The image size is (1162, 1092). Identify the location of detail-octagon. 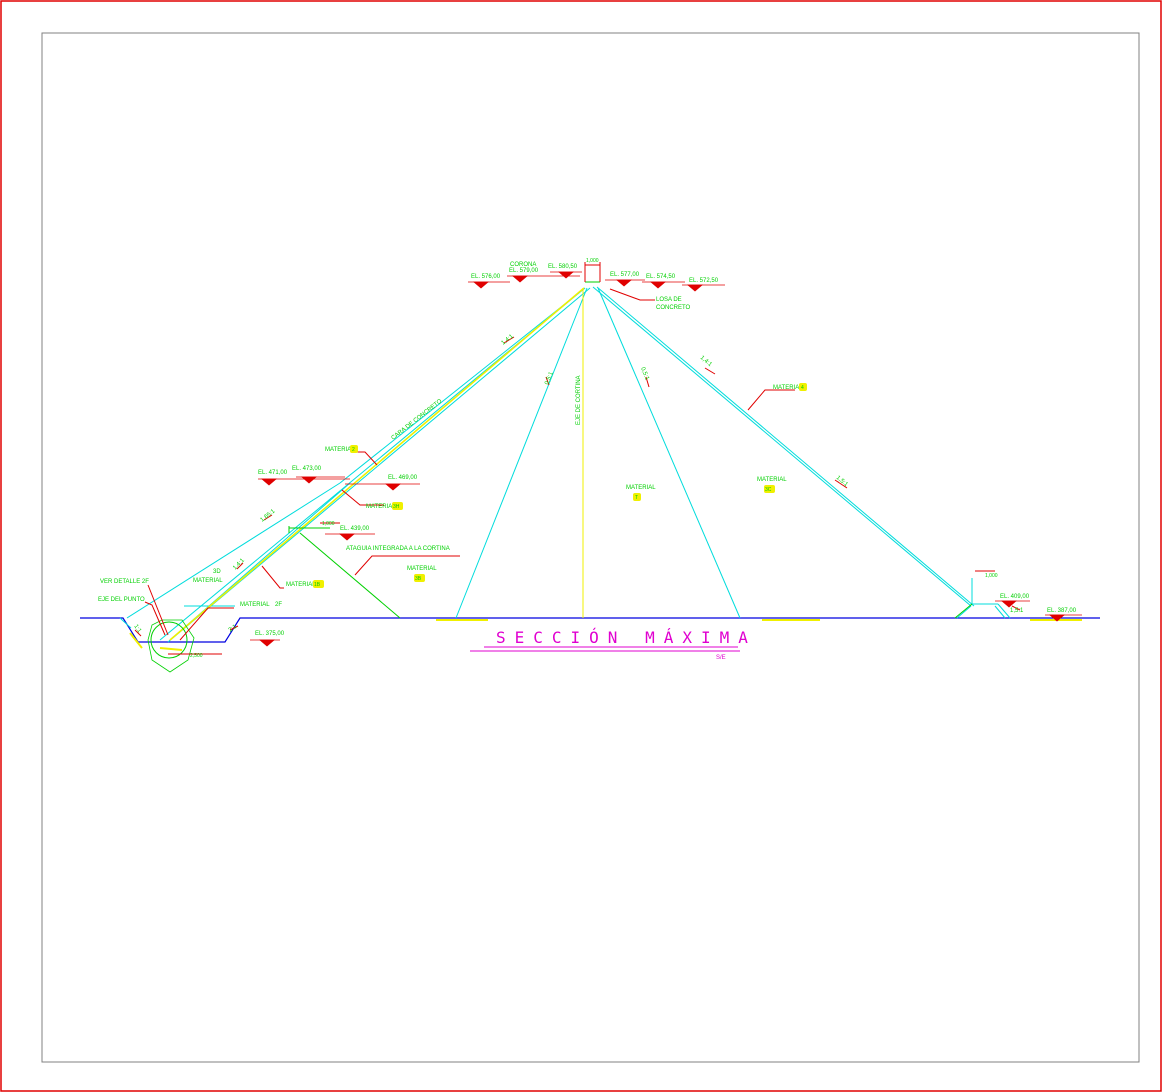
(171, 646).